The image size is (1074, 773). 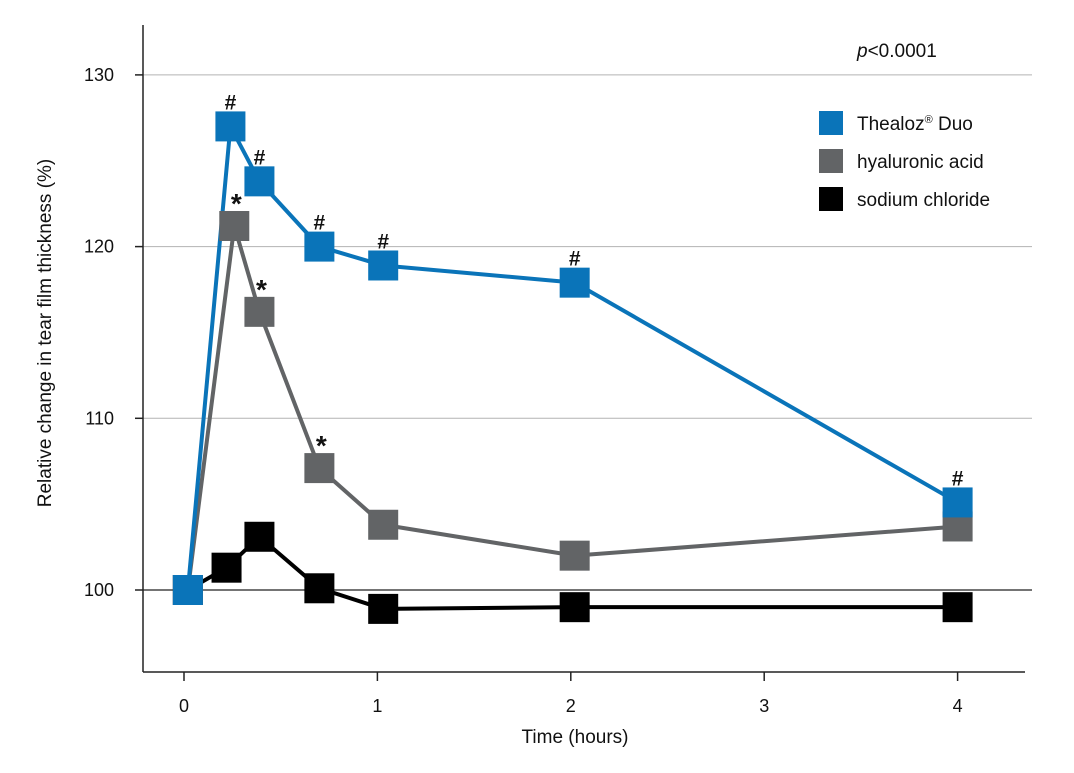 What do you see at coordinates (958, 706) in the screenshot?
I see `x-tick-label: 4` at bounding box center [958, 706].